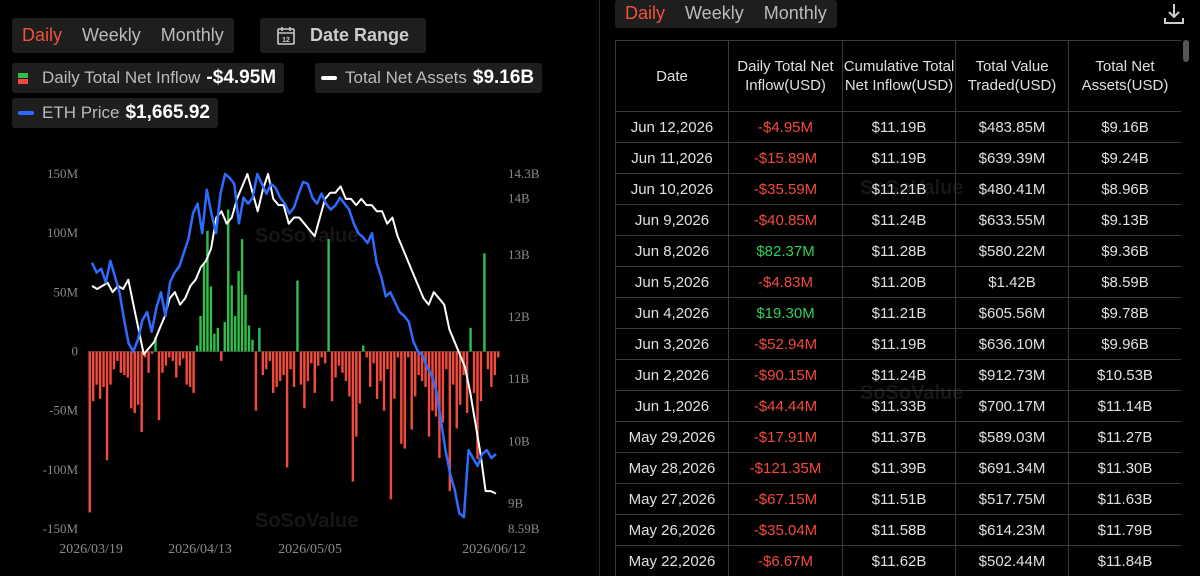  Describe the element at coordinates (1174, 14) in the screenshot. I see `download-icon` at that location.